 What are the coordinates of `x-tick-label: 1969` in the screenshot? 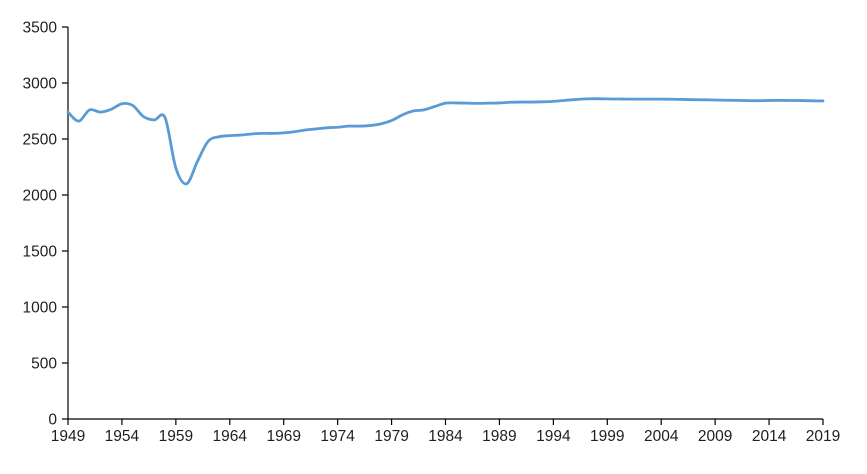 It's located at (283, 436).